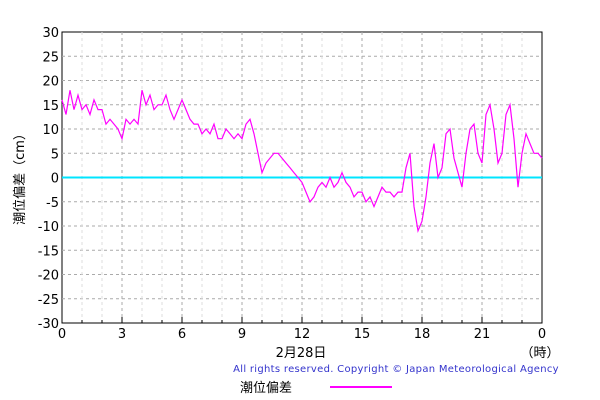 Image resolution: width=600 pixels, height=400 pixels. Describe the element at coordinates (50, 106) in the screenshot. I see `y-tick-label: 15` at that location.